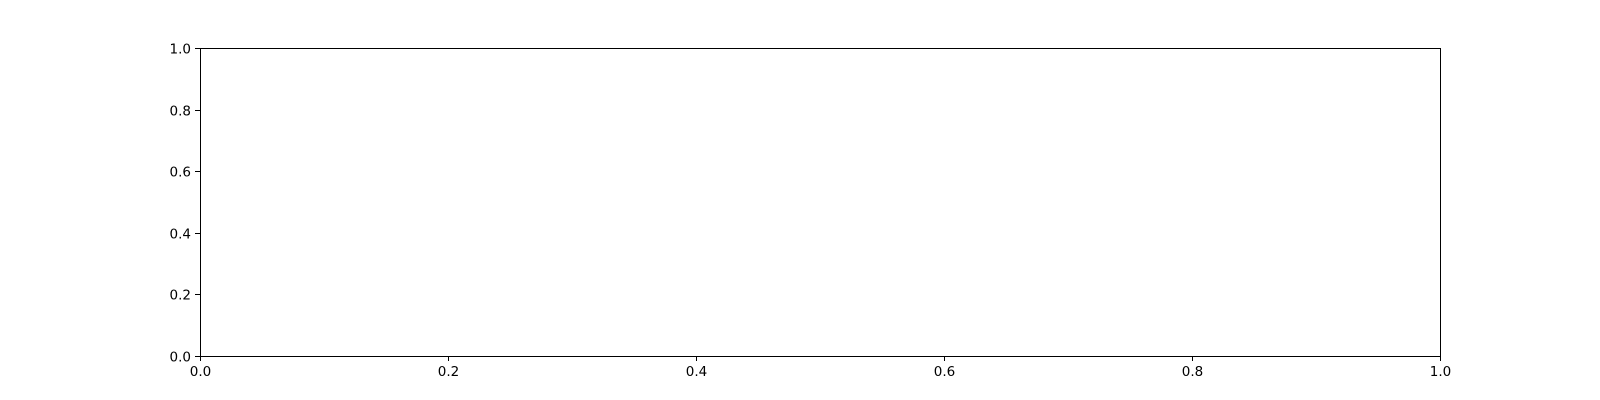 The image size is (1600, 400). Describe the element at coordinates (180, 50) in the screenshot. I see `y-tick-label: 1.0` at that location.